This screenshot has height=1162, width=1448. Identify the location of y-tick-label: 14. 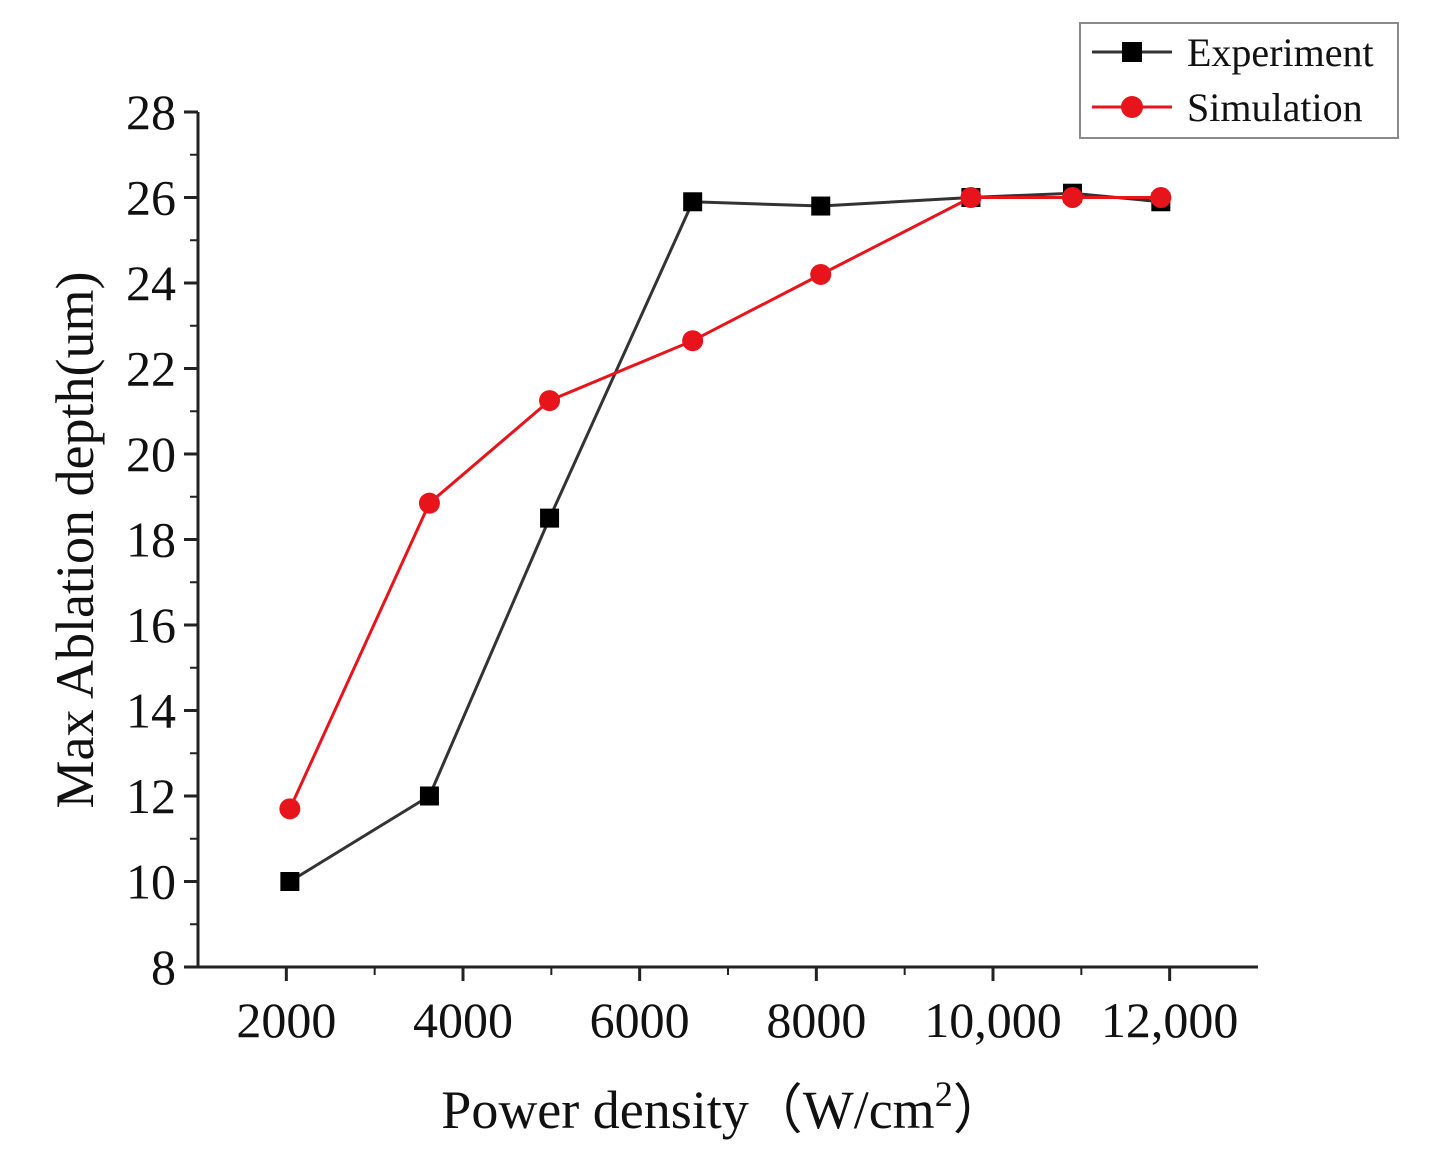
(151, 711).